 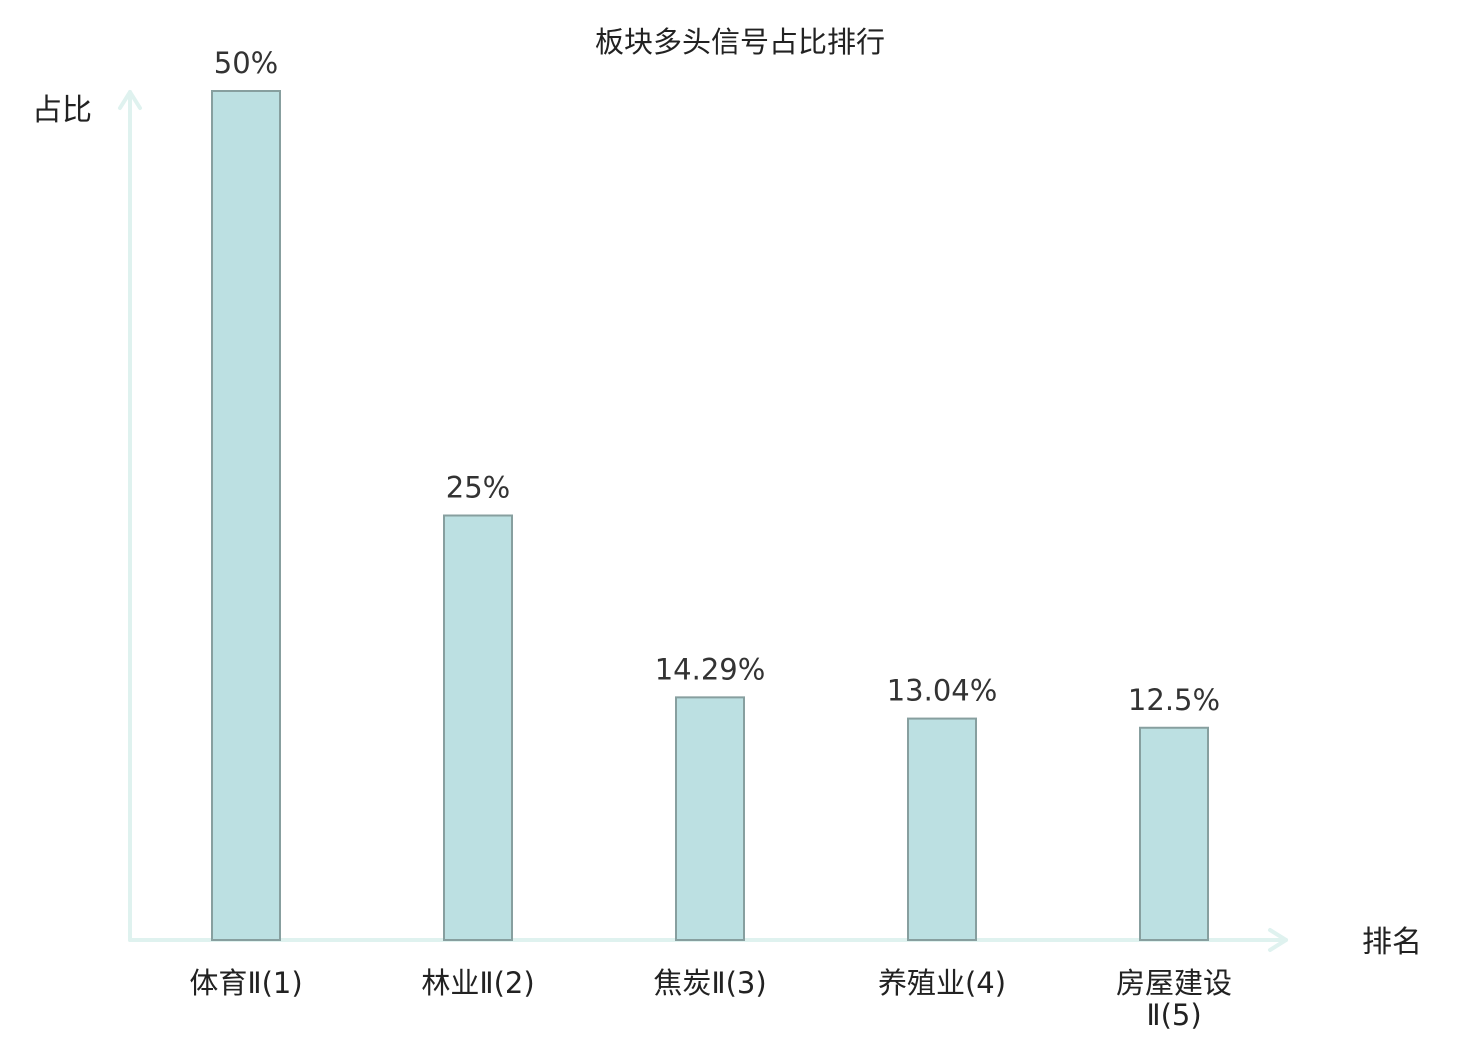 What do you see at coordinates (62, 110) in the screenshot?
I see `y-axis-label: 占比` at bounding box center [62, 110].